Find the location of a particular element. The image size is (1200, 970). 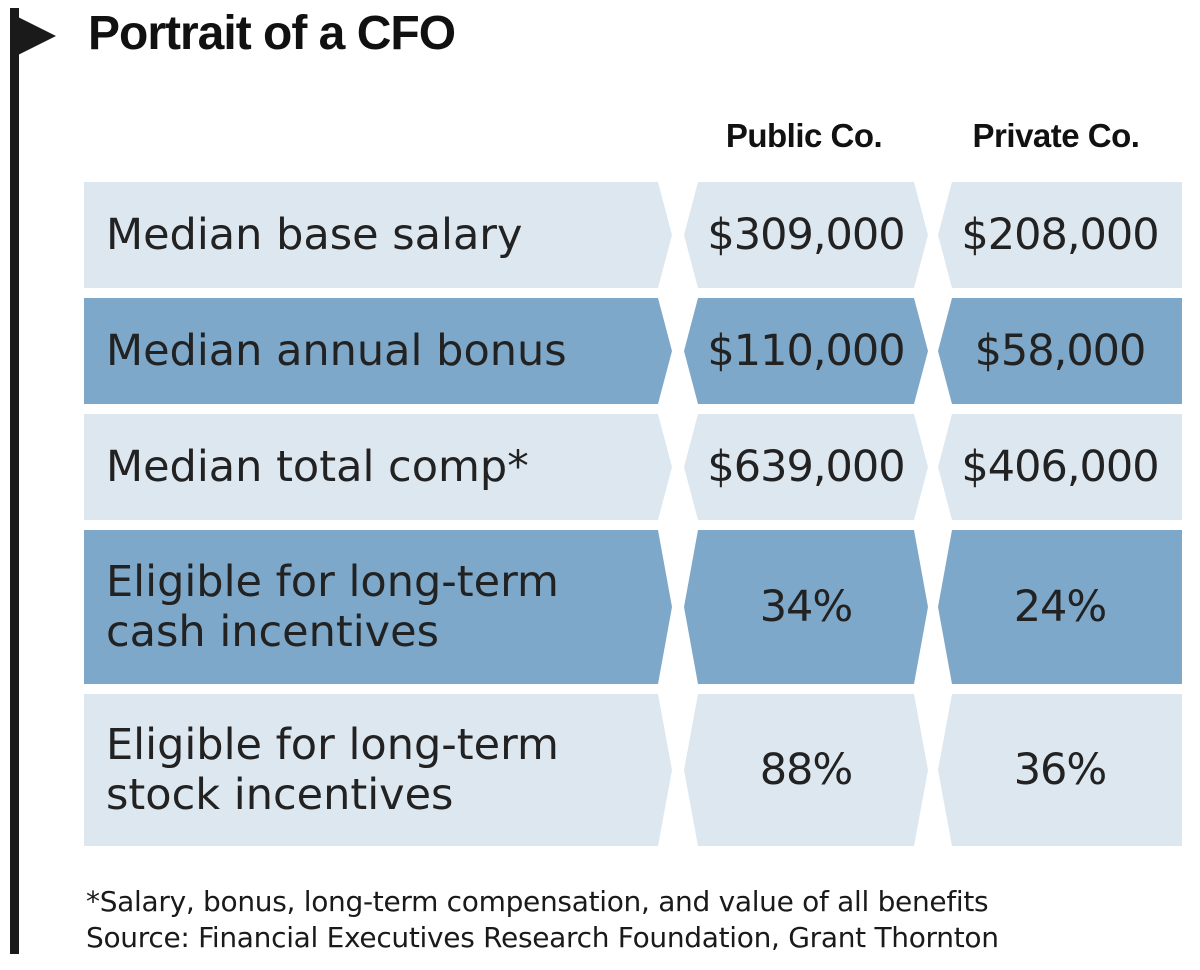

public-value: $309,000 is located at coordinates (806, 235).